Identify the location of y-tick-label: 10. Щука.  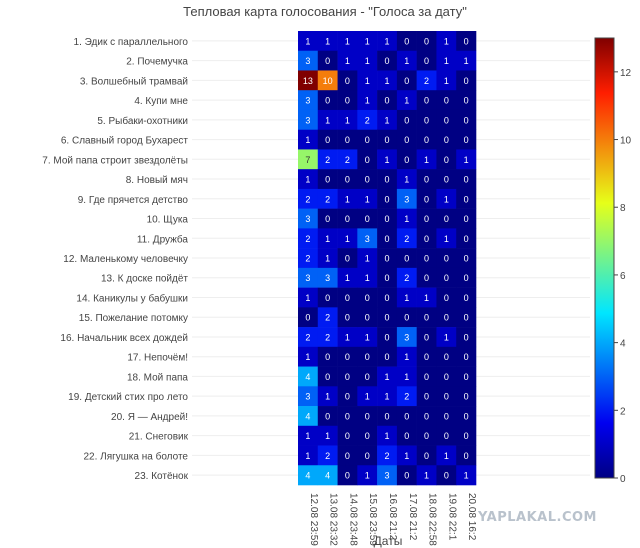
(168, 220).